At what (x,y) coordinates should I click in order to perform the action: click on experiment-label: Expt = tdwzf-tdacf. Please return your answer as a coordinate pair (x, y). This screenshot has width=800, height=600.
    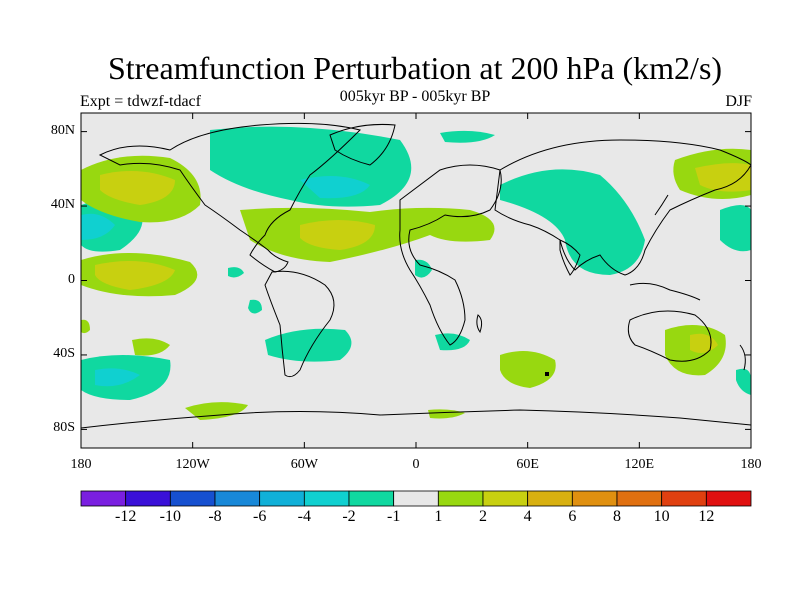
    Looking at the image, I should click on (140, 101).